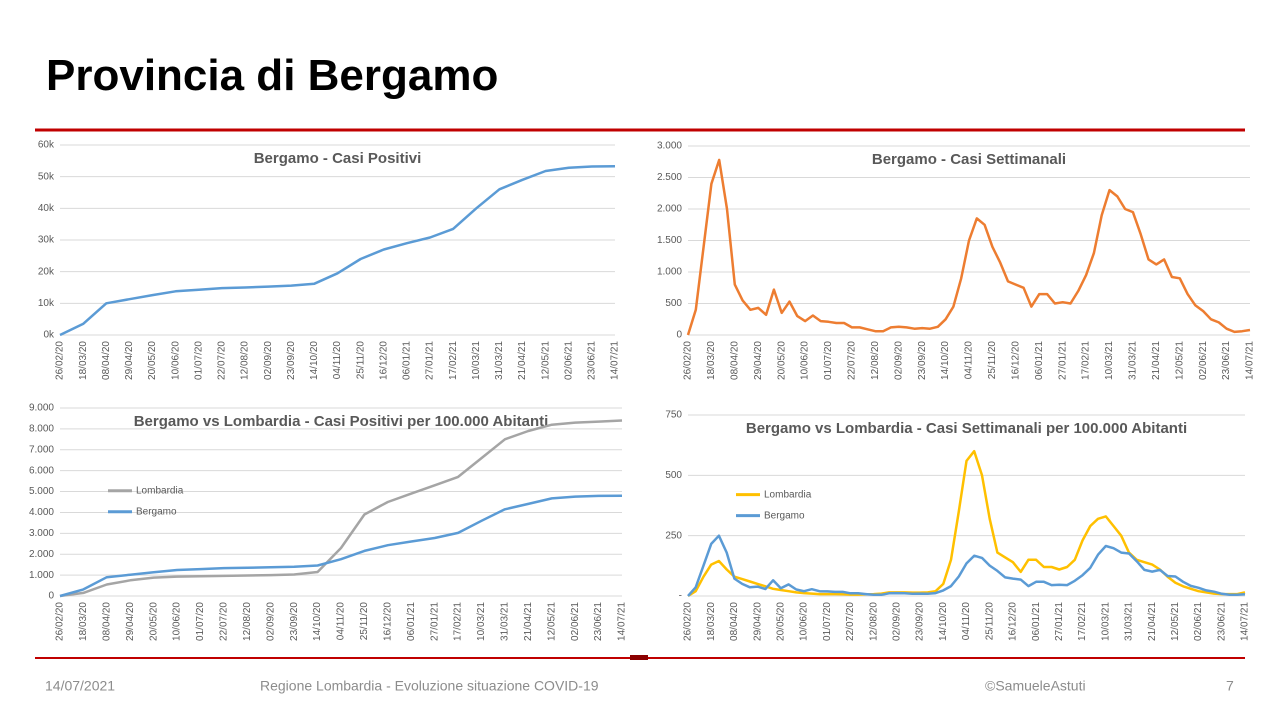 Image resolution: width=1280 pixels, height=720 pixels. I want to click on chart-title: Bergamo - Casi Settimanali, so click(969, 159).